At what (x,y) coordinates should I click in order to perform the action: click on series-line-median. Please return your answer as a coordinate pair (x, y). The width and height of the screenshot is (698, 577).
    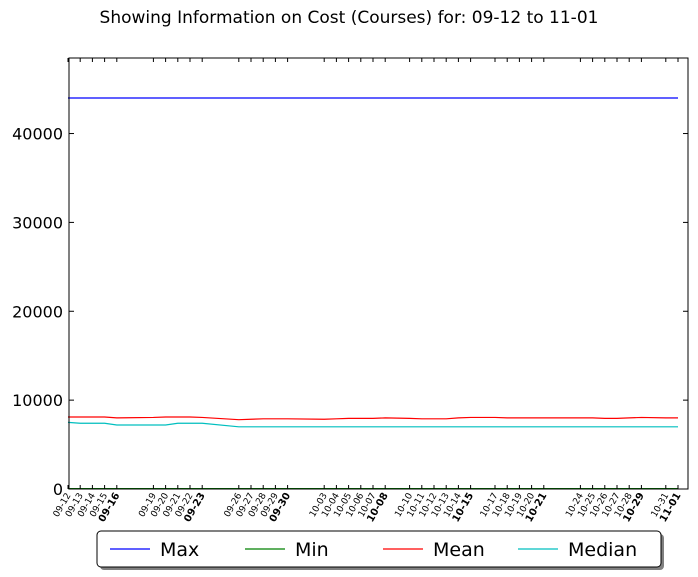
    Looking at the image, I should click on (372, 424).